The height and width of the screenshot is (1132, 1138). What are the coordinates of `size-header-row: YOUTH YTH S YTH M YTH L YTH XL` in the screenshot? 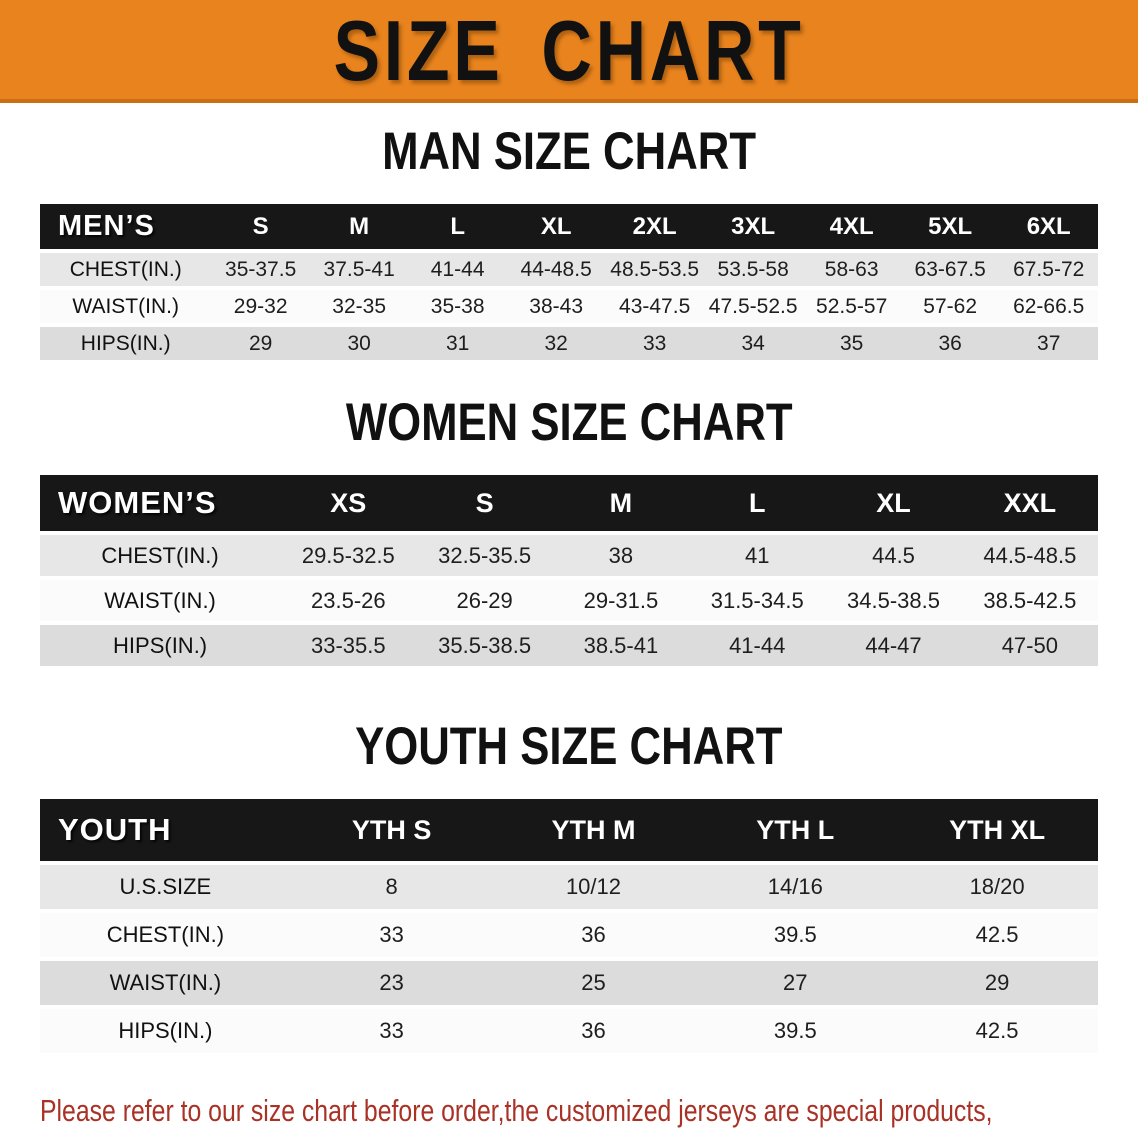 It's located at (569, 830).